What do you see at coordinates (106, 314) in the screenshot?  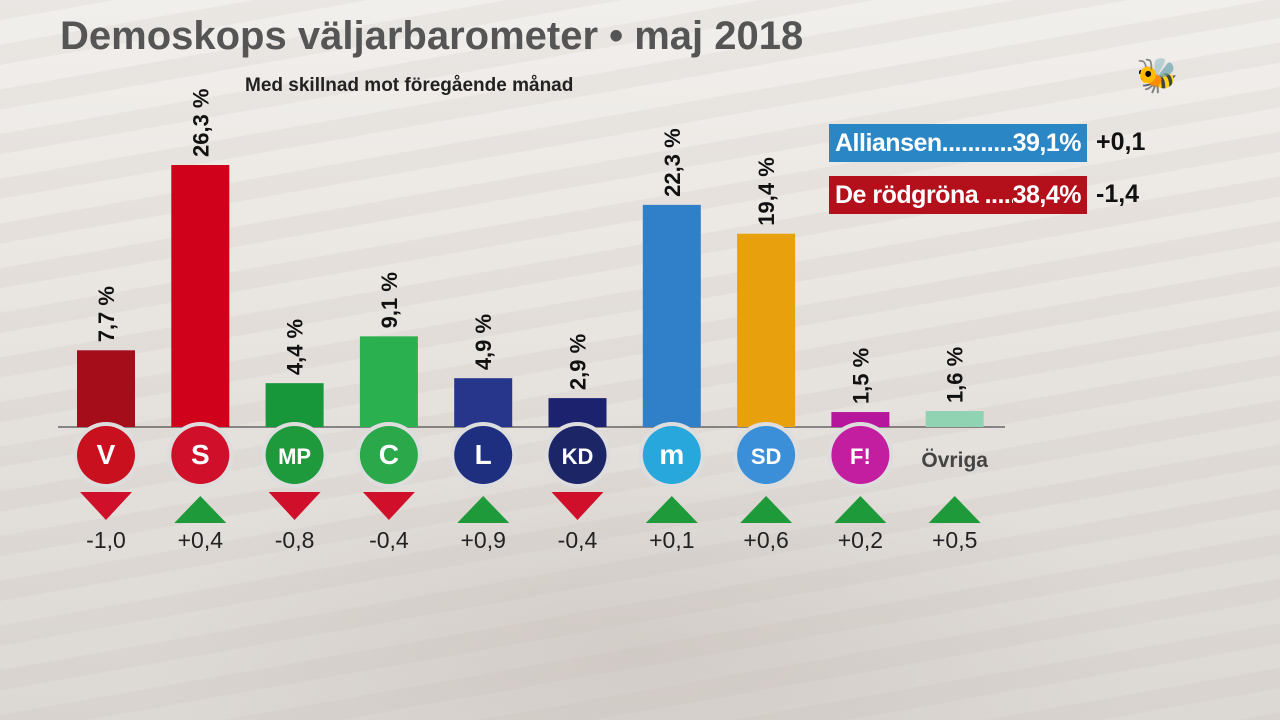 I see `value-label: 7,7 %` at bounding box center [106, 314].